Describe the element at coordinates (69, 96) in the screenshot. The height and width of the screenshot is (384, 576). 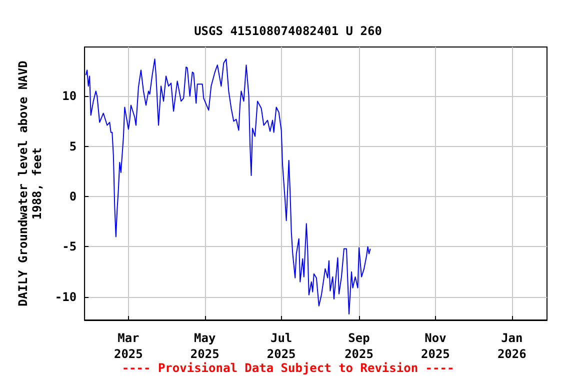
I see `y-tick-label: 10` at that location.